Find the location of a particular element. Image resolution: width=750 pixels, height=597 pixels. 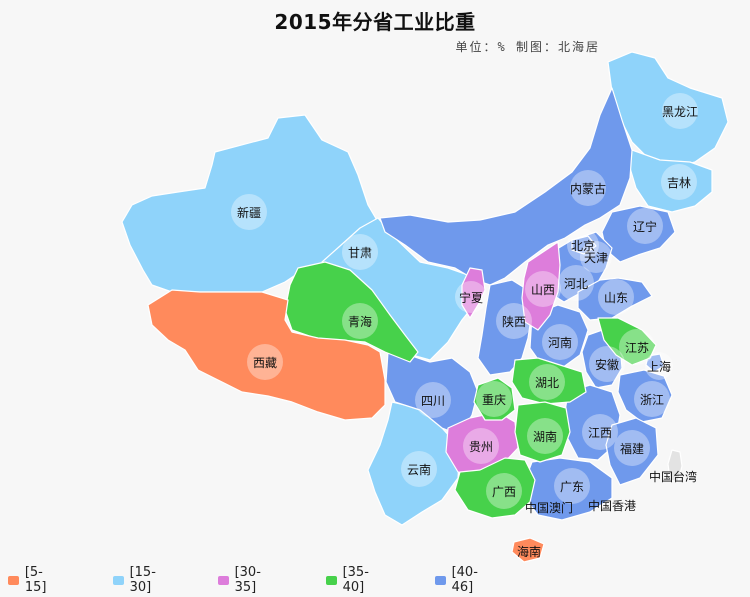

bubble-jilin is located at coordinates (679, 182).